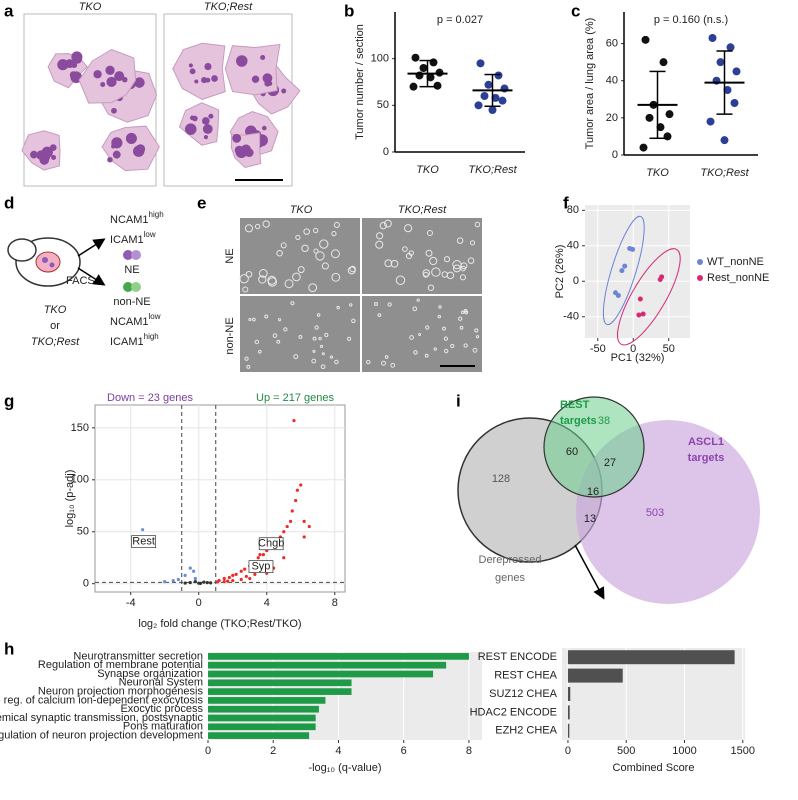 The image size is (798, 800). I want to click on chart-title: p = 0.160 (n.s.), so click(691, 20).